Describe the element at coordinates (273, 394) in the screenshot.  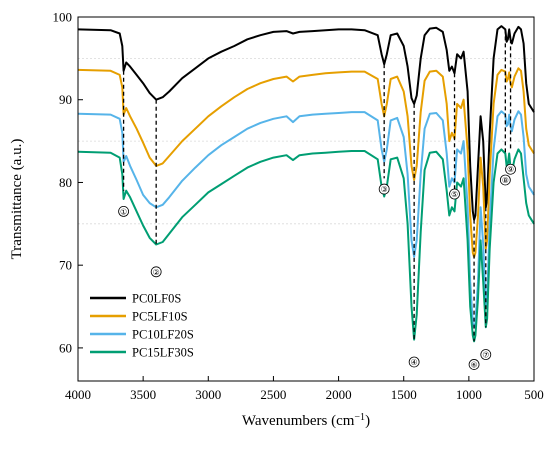
I see `x-tick-label: 2500` at that location.